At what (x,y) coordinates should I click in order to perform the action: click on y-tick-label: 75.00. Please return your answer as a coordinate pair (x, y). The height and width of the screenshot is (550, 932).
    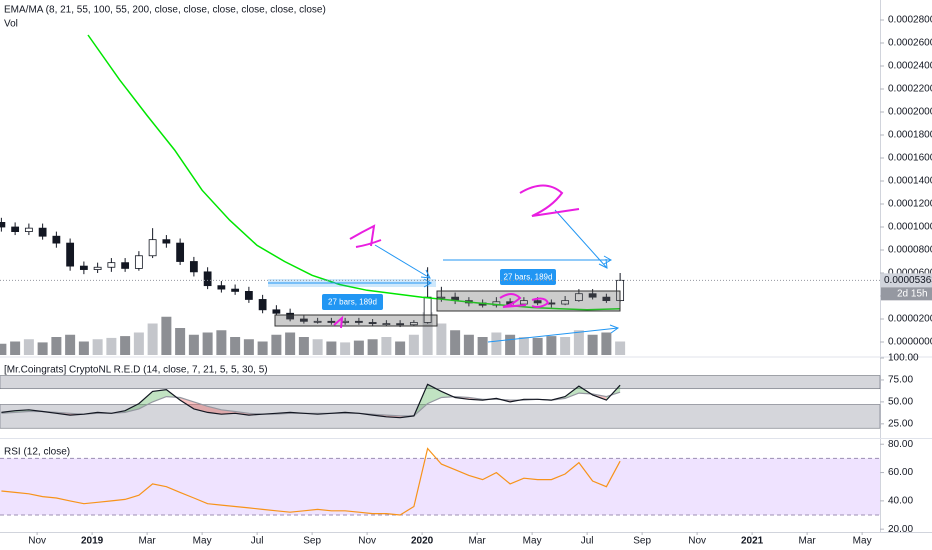
    Looking at the image, I should click on (900, 380).